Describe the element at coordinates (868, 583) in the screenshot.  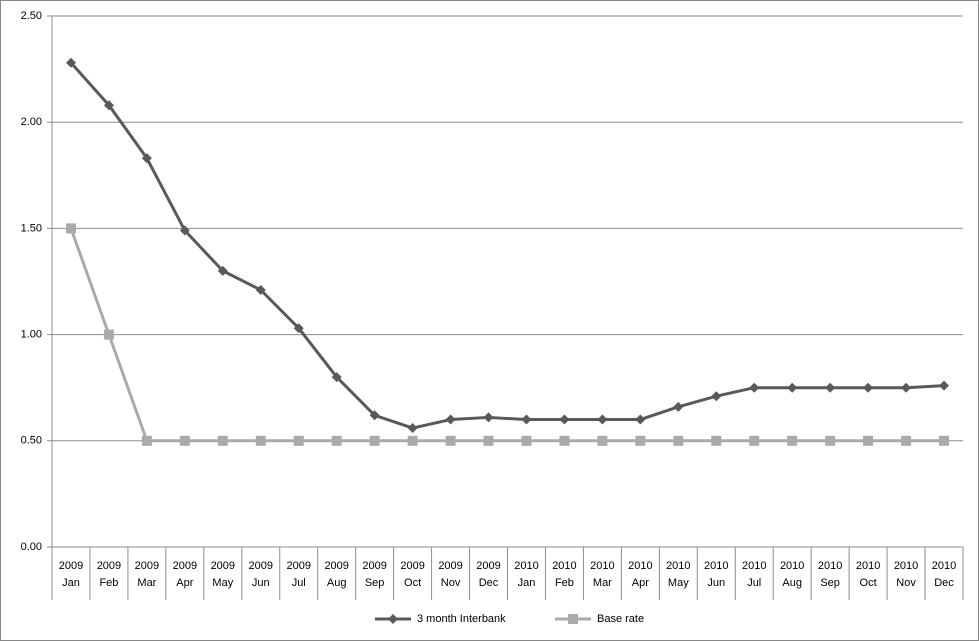
I see `x-tick-label: Oct` at that location.